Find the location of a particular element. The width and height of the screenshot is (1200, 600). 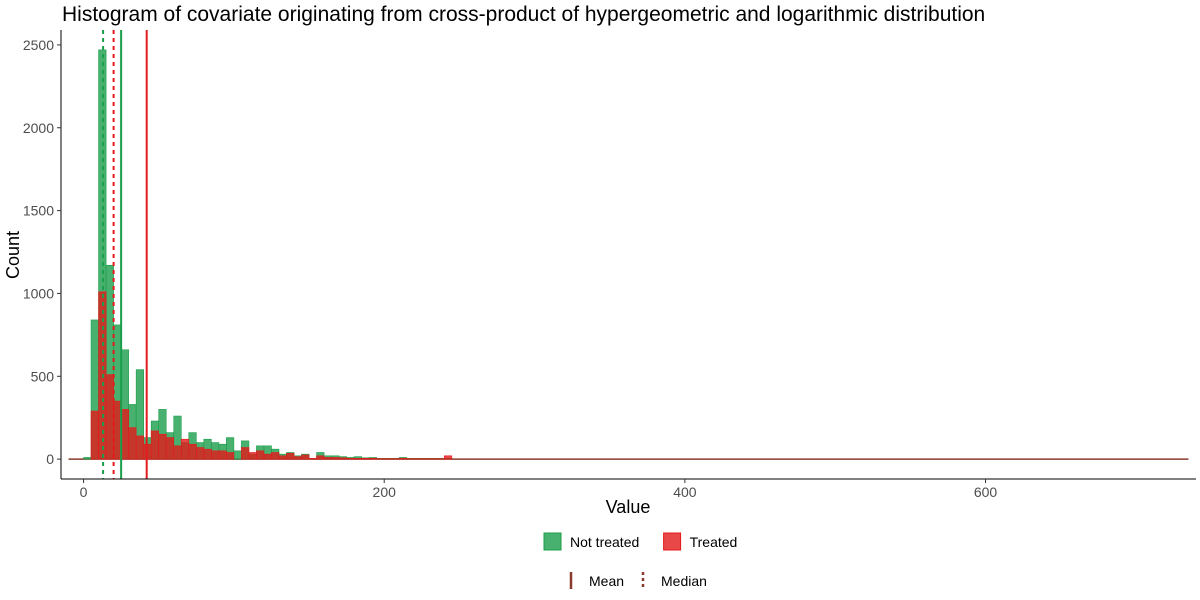

legend-label: Median is located at coordinates (684, 581).